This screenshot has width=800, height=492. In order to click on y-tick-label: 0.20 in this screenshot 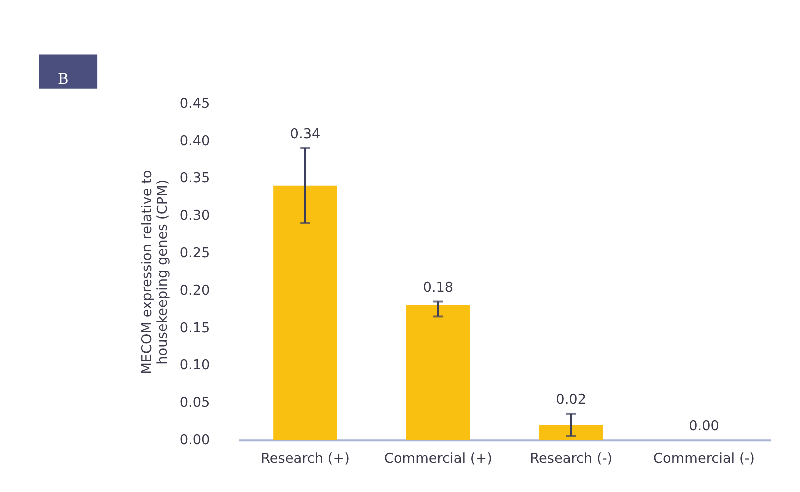, I will do `click(195, 290)`.